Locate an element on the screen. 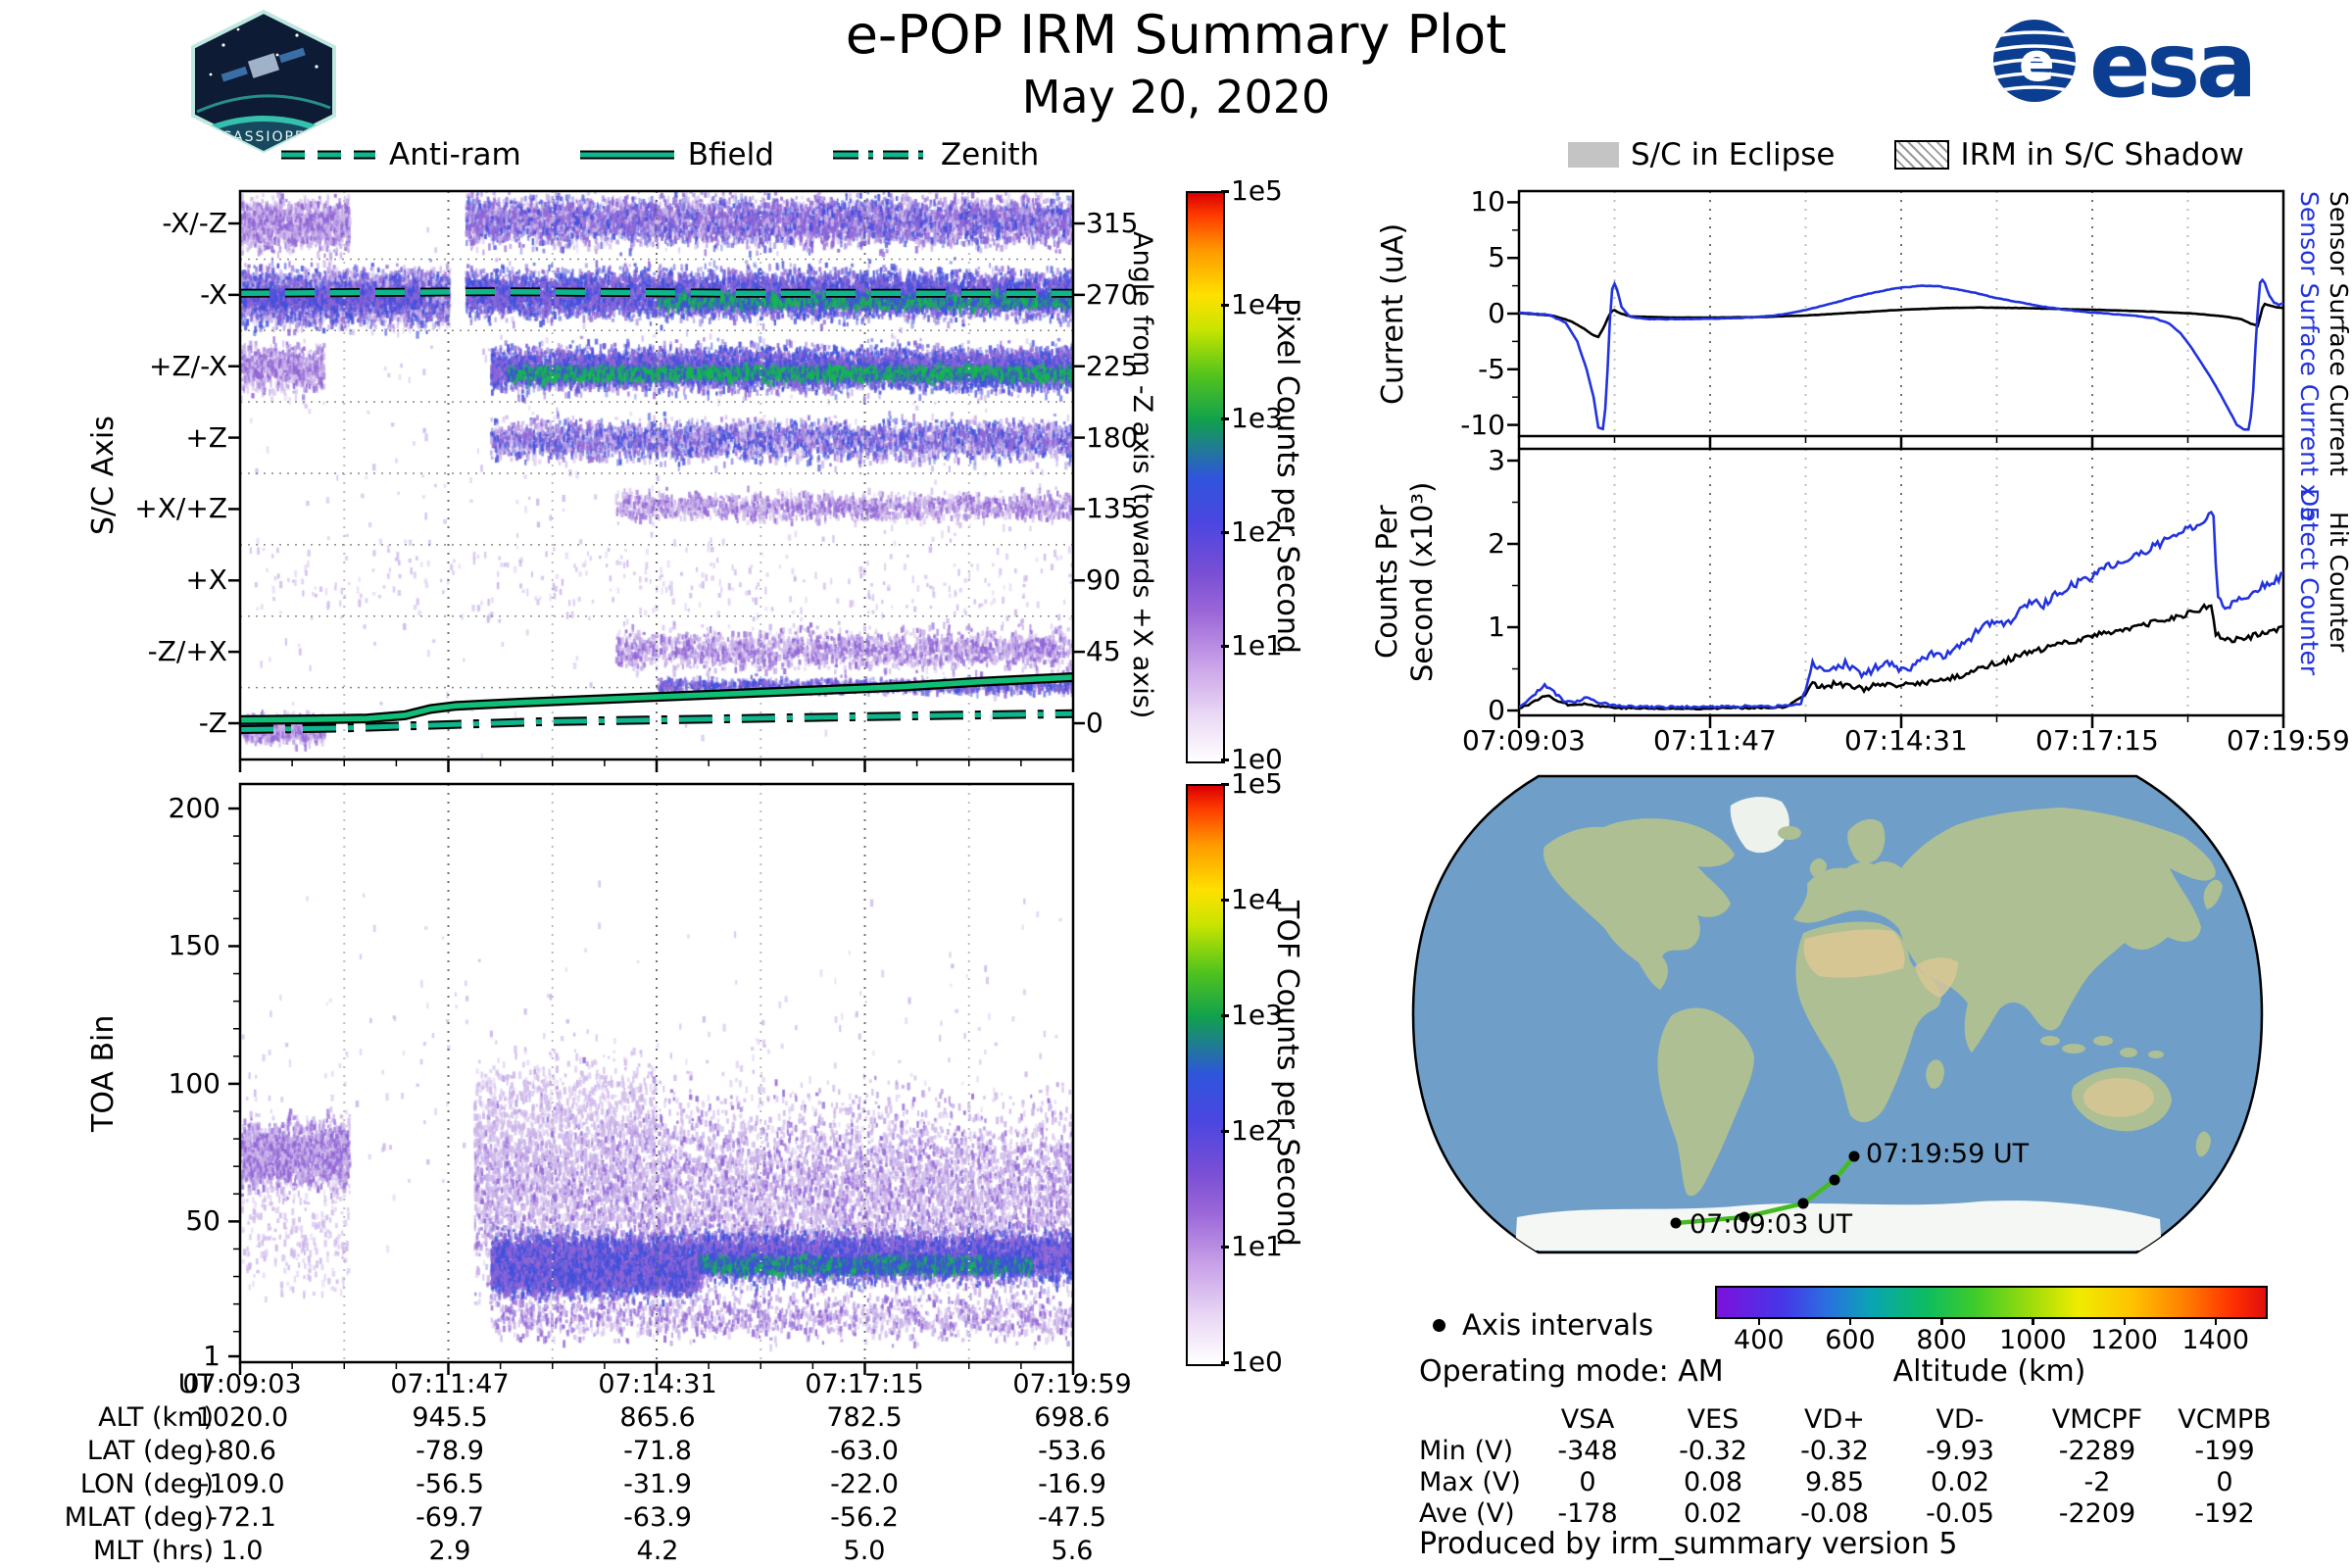 The height and width of the screenshot is (1568, 2352). current-tick: 10 is located at coordinates (1487, 202).